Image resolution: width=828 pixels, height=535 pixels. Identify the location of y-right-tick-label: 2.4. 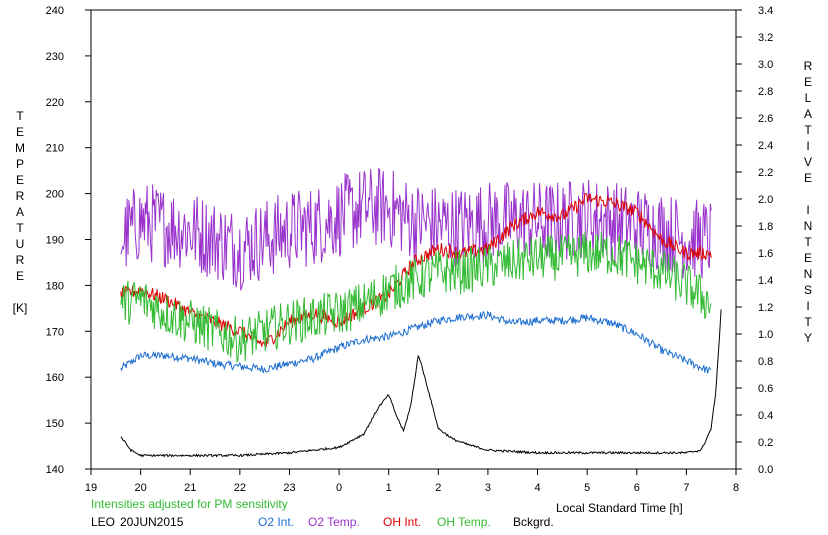
(765, 146).